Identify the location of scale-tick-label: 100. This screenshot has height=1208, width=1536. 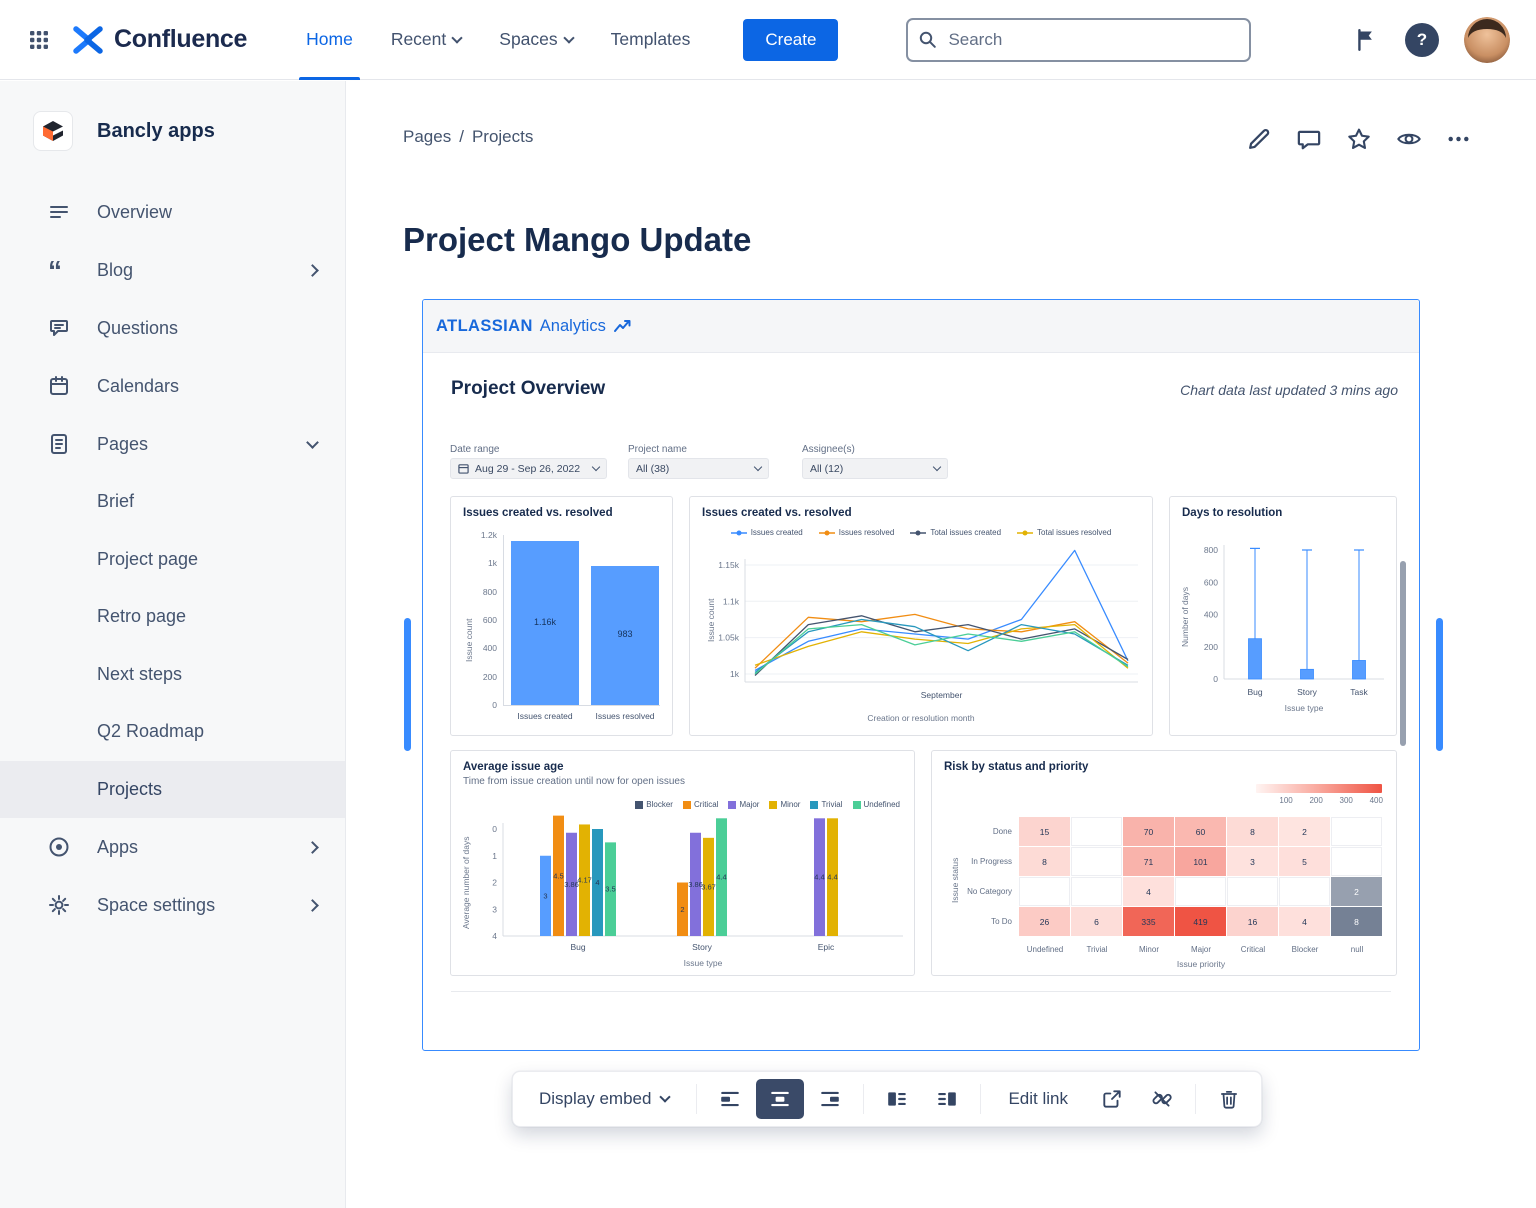
(1286, 800).